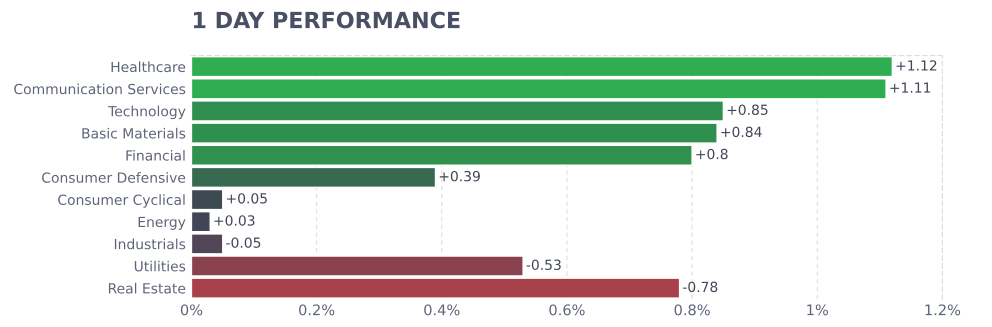  I want to click on x-tick-label: 0.6%, so click(567, 310).